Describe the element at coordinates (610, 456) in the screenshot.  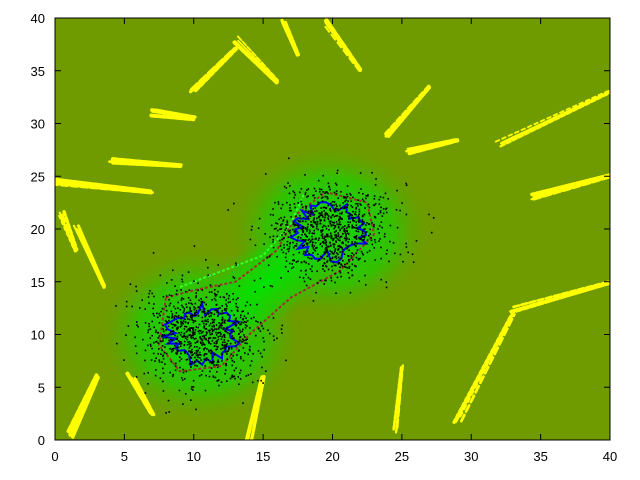
I see `x-tick-label: 40` at that location.